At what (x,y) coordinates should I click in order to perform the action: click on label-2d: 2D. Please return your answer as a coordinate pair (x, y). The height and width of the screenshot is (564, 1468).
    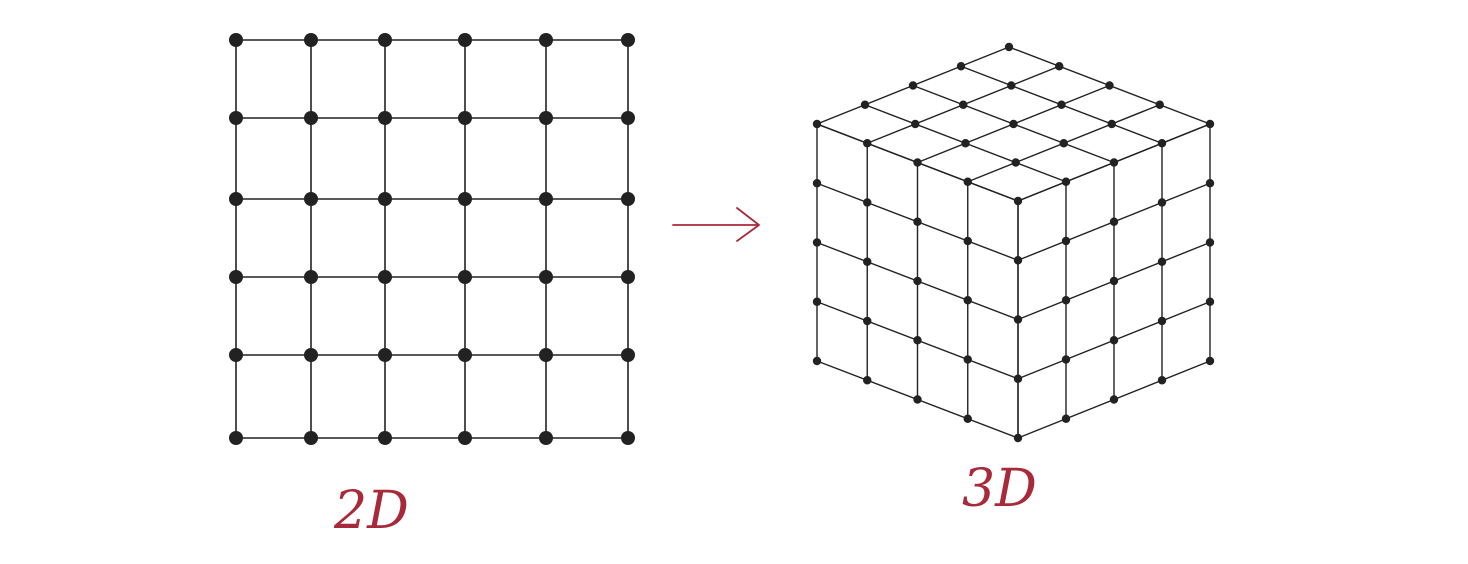
    Looking at the image, I should click on (371, 511).